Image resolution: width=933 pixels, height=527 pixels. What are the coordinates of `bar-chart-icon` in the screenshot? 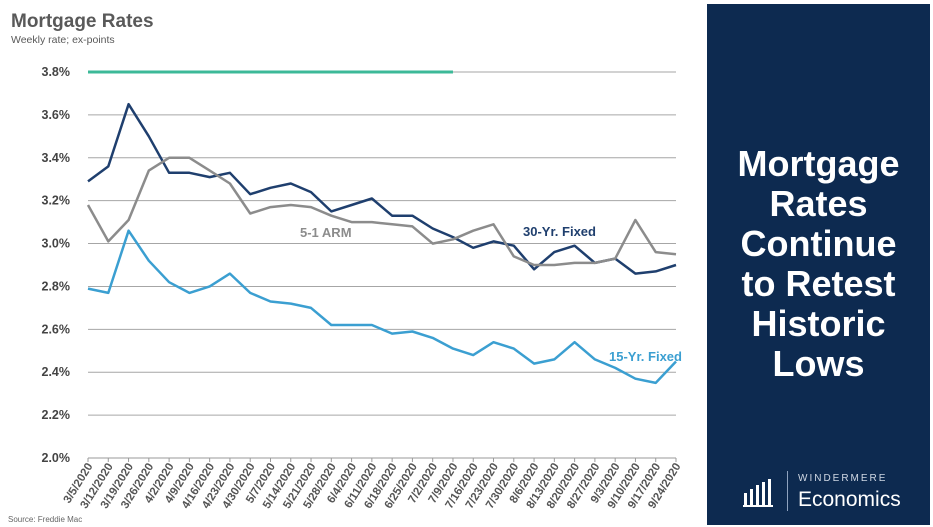 It's located at (758, 493).